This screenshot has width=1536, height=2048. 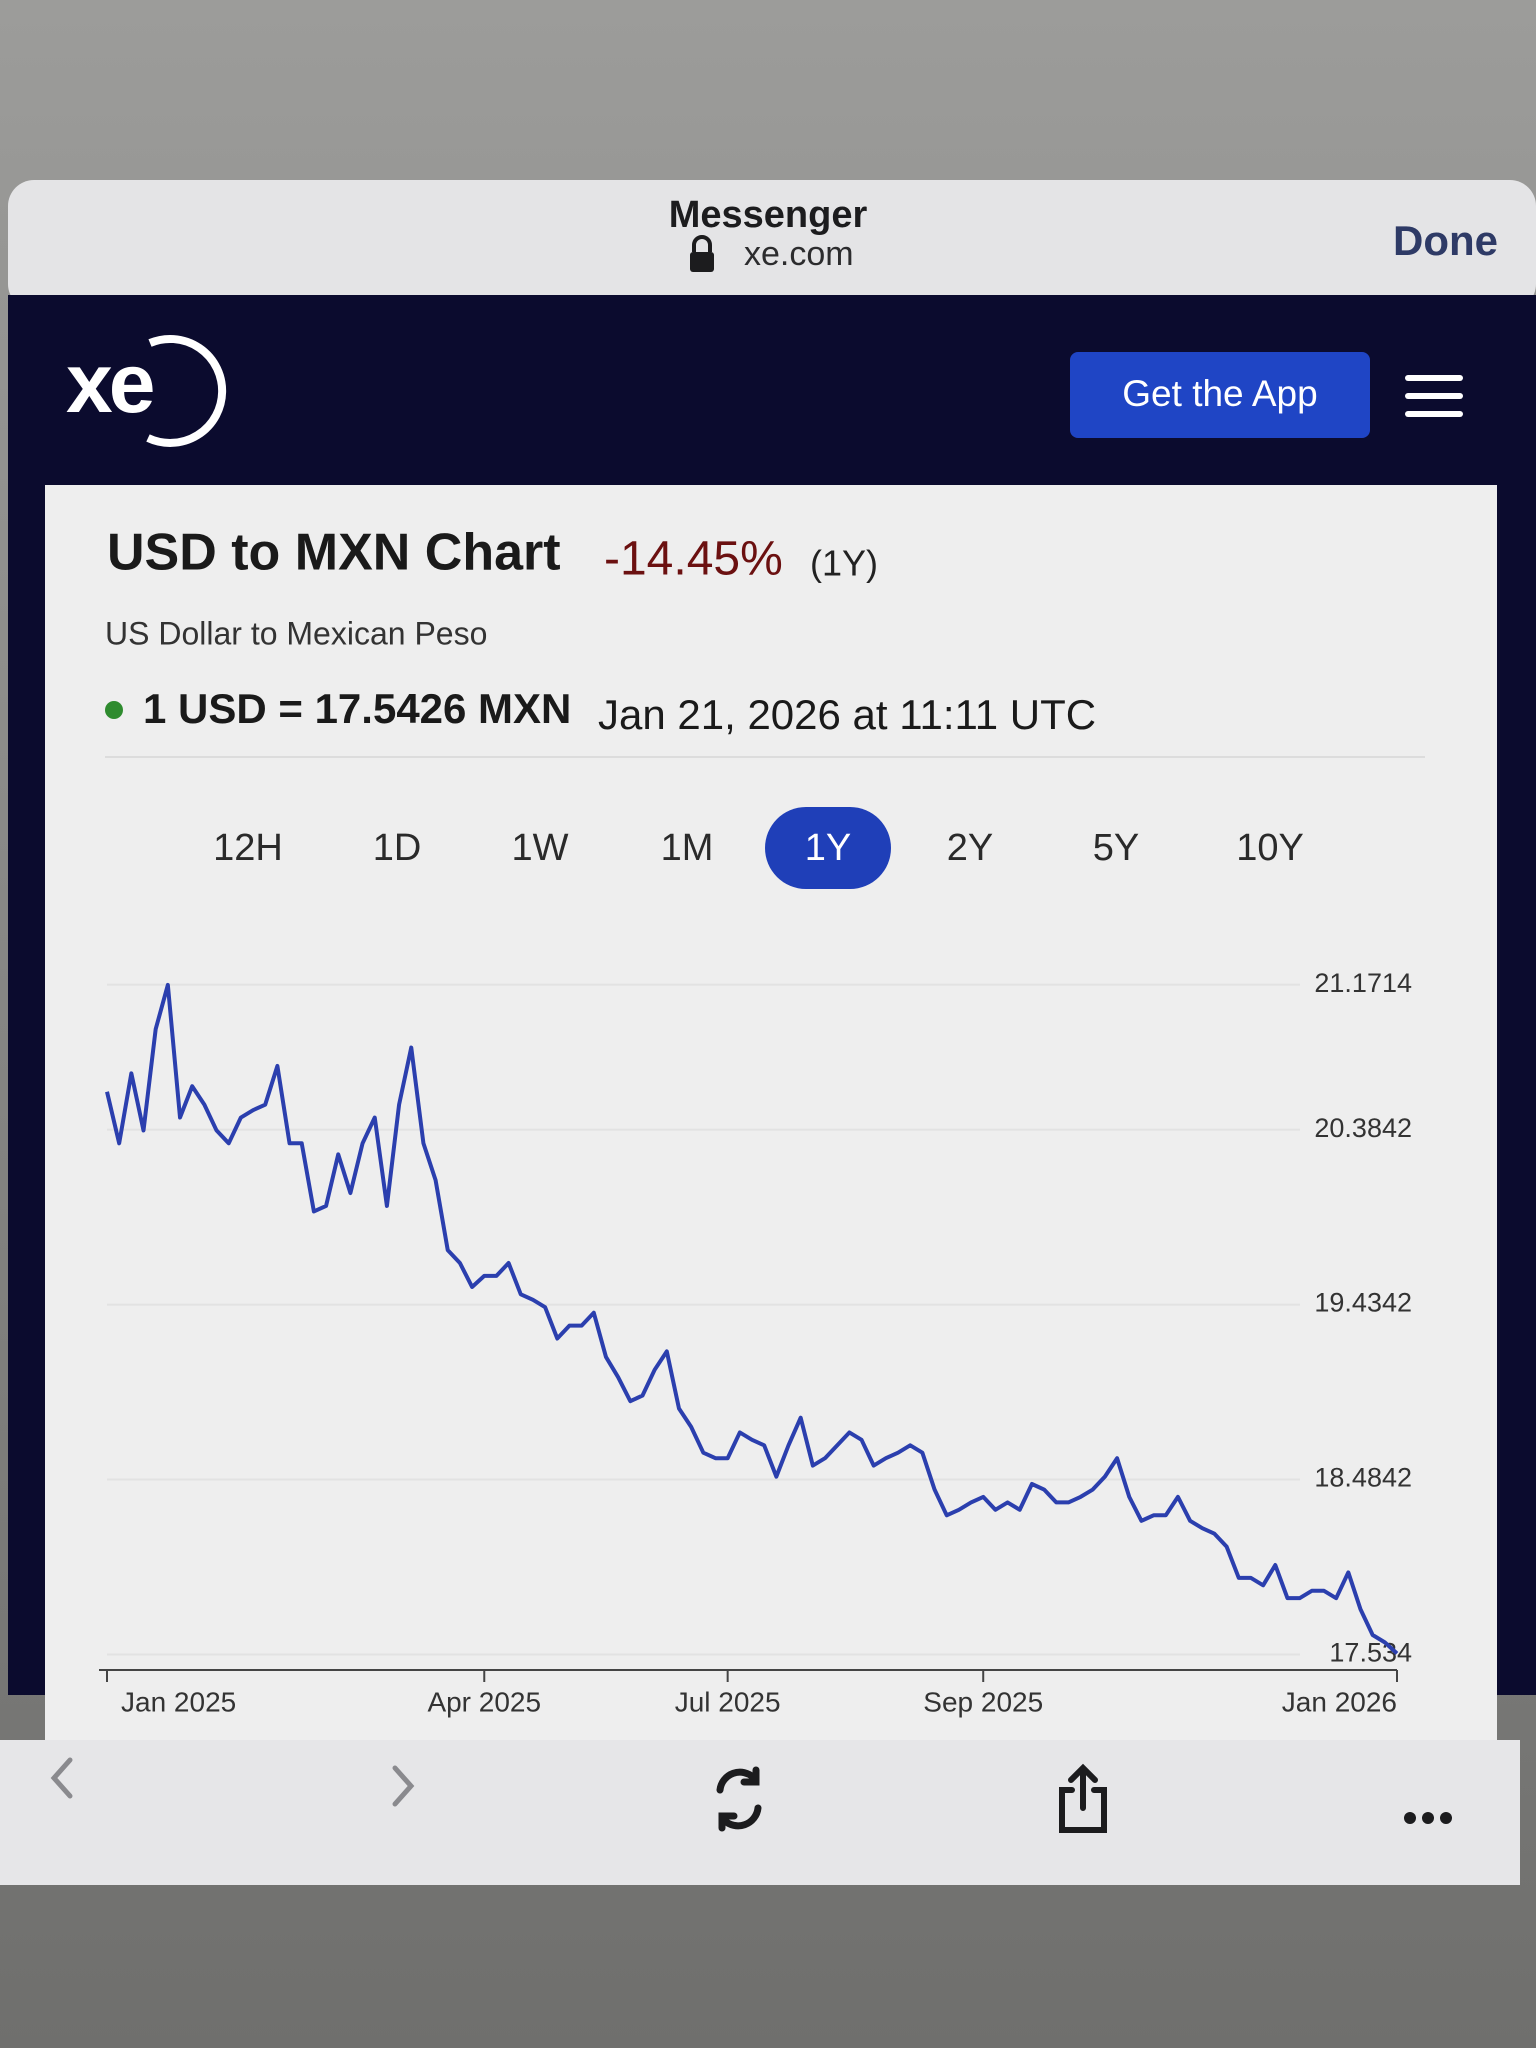 I want to click on range-label: 1W, so click(x=540, y=848).